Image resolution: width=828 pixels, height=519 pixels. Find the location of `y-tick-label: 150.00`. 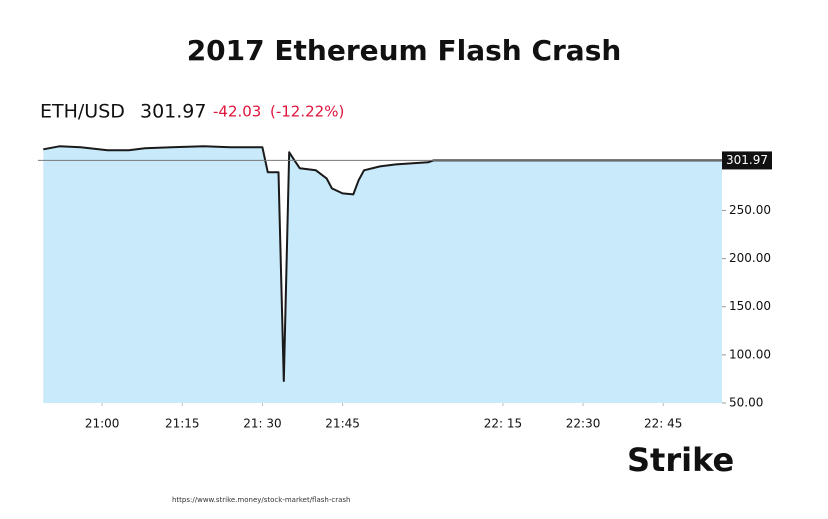

y-tick-label: 150.00 is located at coordinates (750, 306).